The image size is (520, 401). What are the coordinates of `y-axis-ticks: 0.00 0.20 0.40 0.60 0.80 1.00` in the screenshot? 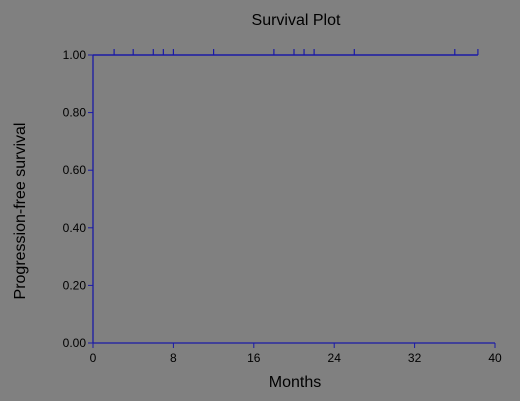 It's located at (78, 199).